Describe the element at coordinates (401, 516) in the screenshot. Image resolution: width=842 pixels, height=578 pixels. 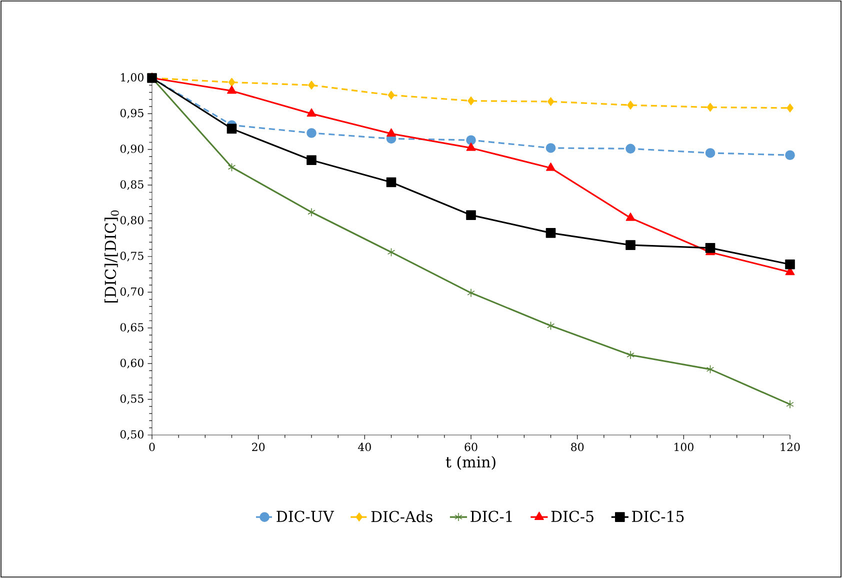
I see `legend-label: DIC-Ads` at that location.